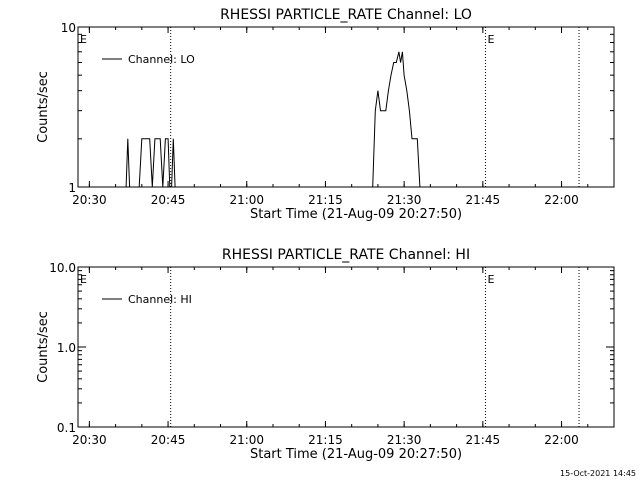  I want to click on y-tick-label: 1.0, so click(66, 348).